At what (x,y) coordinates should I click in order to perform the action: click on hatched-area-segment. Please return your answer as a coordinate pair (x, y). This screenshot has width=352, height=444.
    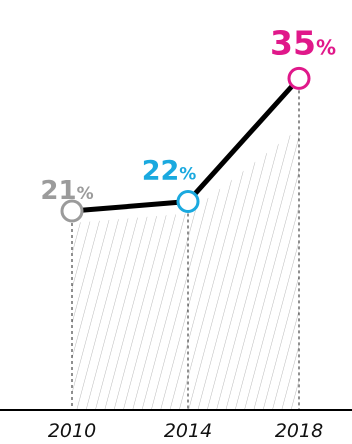
    Looking at the image, I should click on (130, 311).